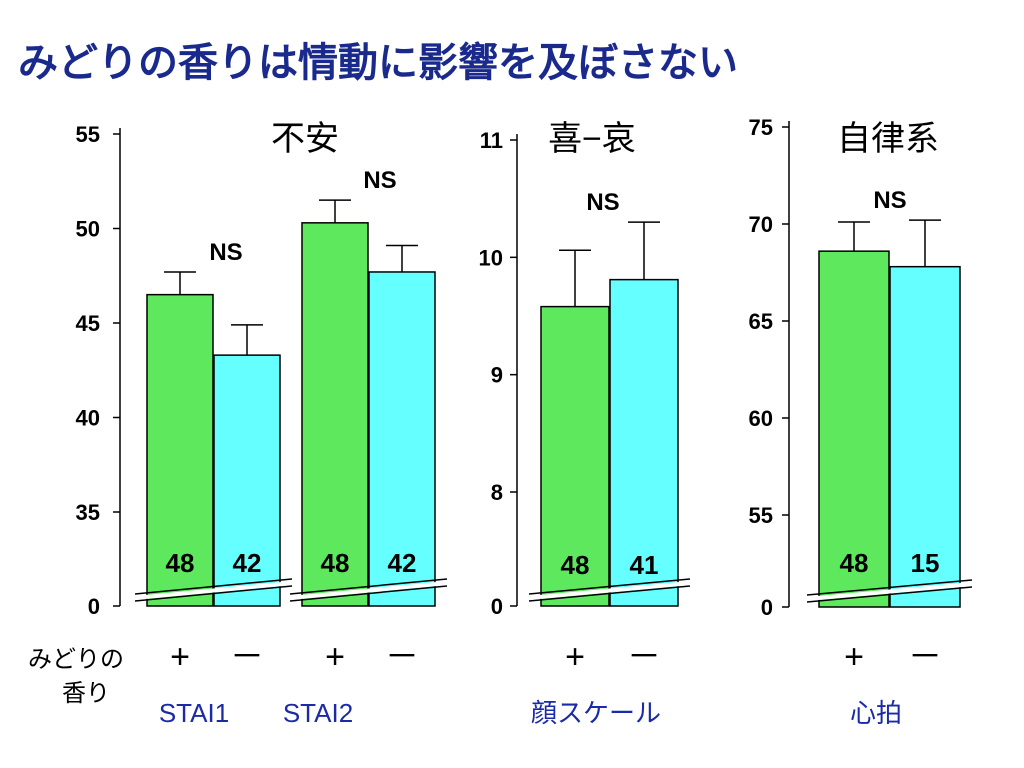 The width and height of the screenshot is (1024, 768). What do you see at coordinates (644, 565) in the screenshot?
I see `n-label-1-0-1: 41` at bounding box center [644, 565].